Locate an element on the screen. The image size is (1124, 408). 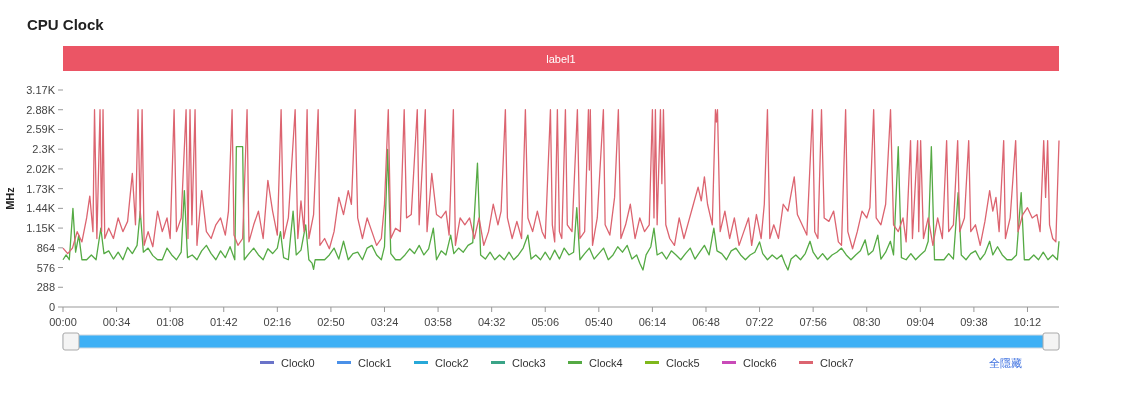
x-tick-label: 09:04 is located at coordinates (920, 322).